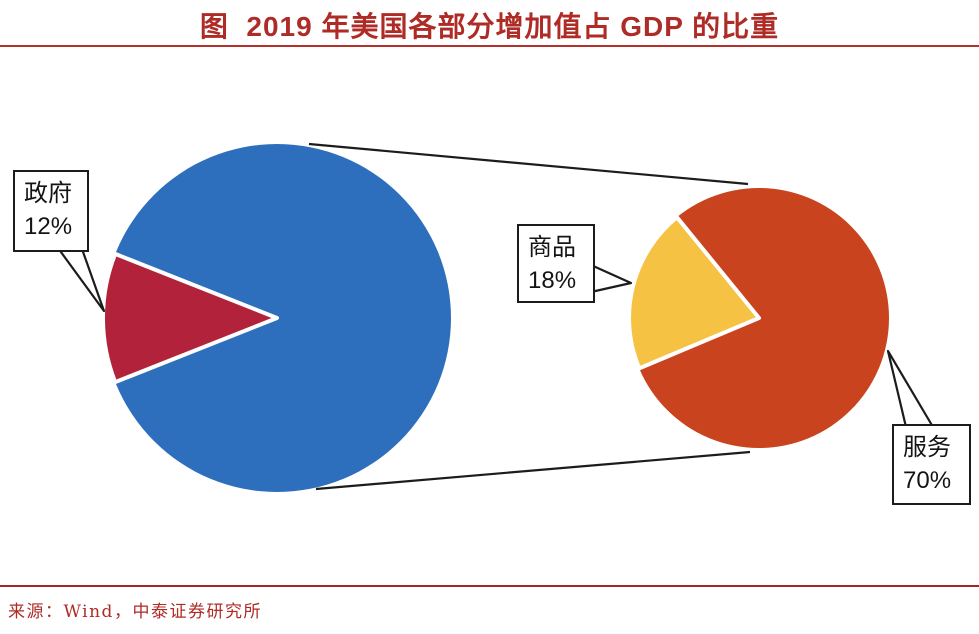 Image resolution: width=979 pixels, height=634 pixels. Describe the element at coordinates (556, 263) in the screenshot. I see `goods-callout: 商品 18%` at that location.